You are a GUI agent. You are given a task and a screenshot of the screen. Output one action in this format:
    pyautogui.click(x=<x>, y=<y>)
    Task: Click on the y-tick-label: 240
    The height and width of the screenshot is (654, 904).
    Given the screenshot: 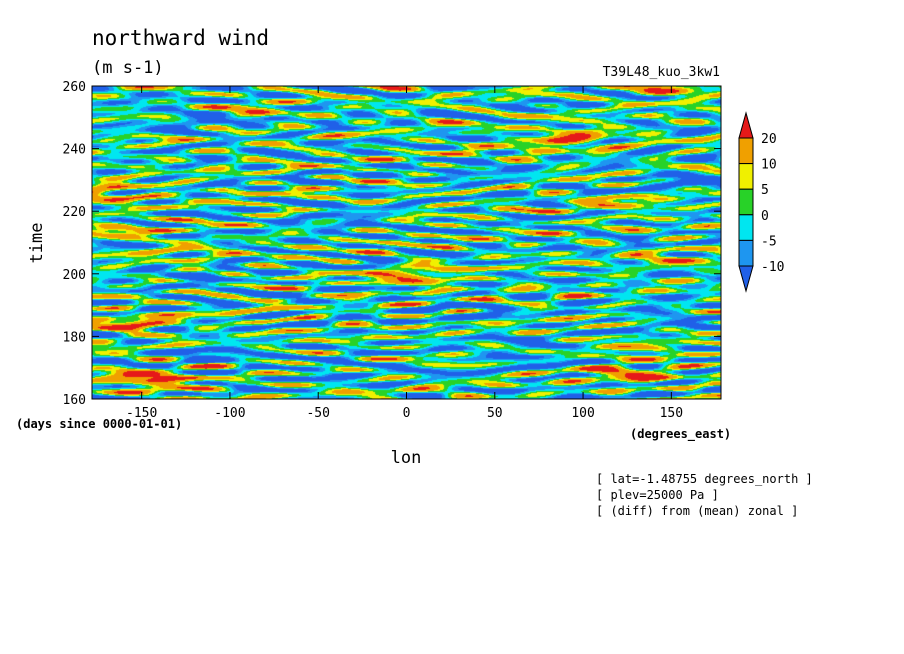 What is the action you would take?
    pyautogui.click(x=74, y=150)
    